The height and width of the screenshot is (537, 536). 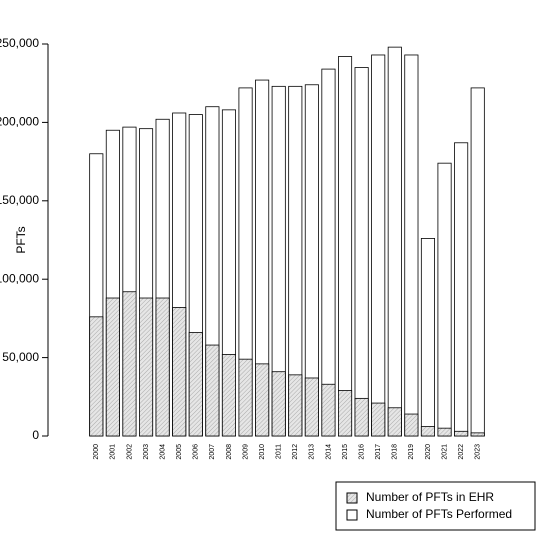 I want to click on y-tick-label: 250,000, so click(x=19, y=43).